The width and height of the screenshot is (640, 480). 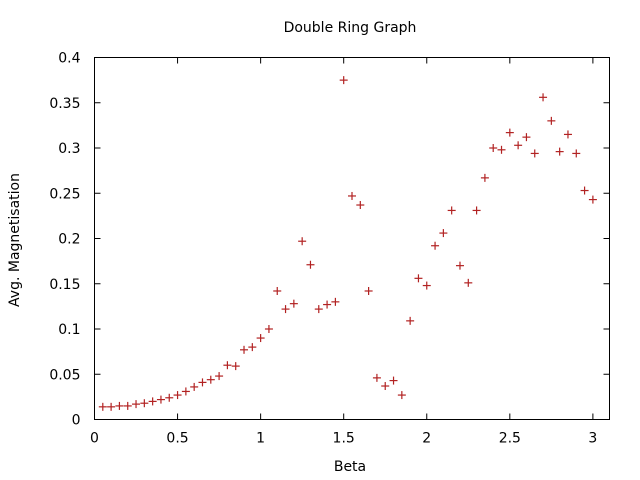 What do you see at coordinates (426, 439) in the screenshot?
I see `x-tick-label-4: 2` at bounding box center [426, 439].